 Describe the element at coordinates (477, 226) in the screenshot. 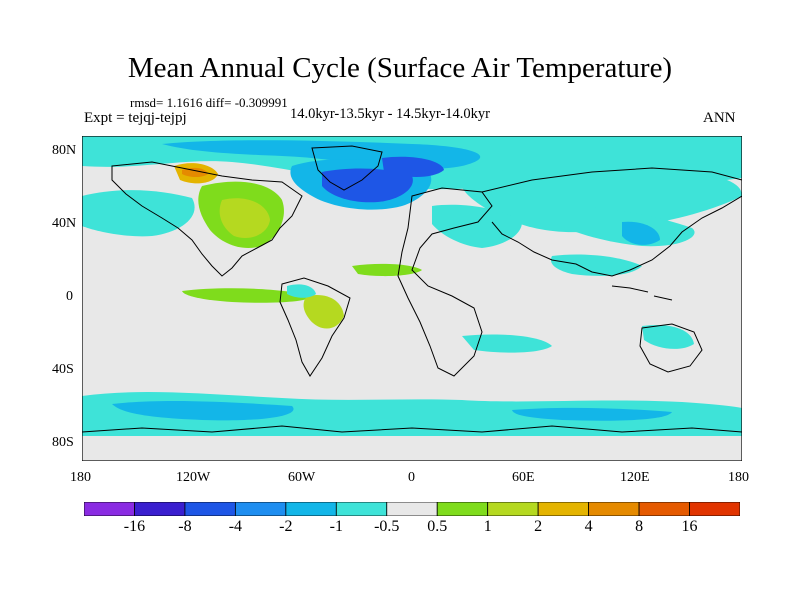

I see `field-europe` at that location.